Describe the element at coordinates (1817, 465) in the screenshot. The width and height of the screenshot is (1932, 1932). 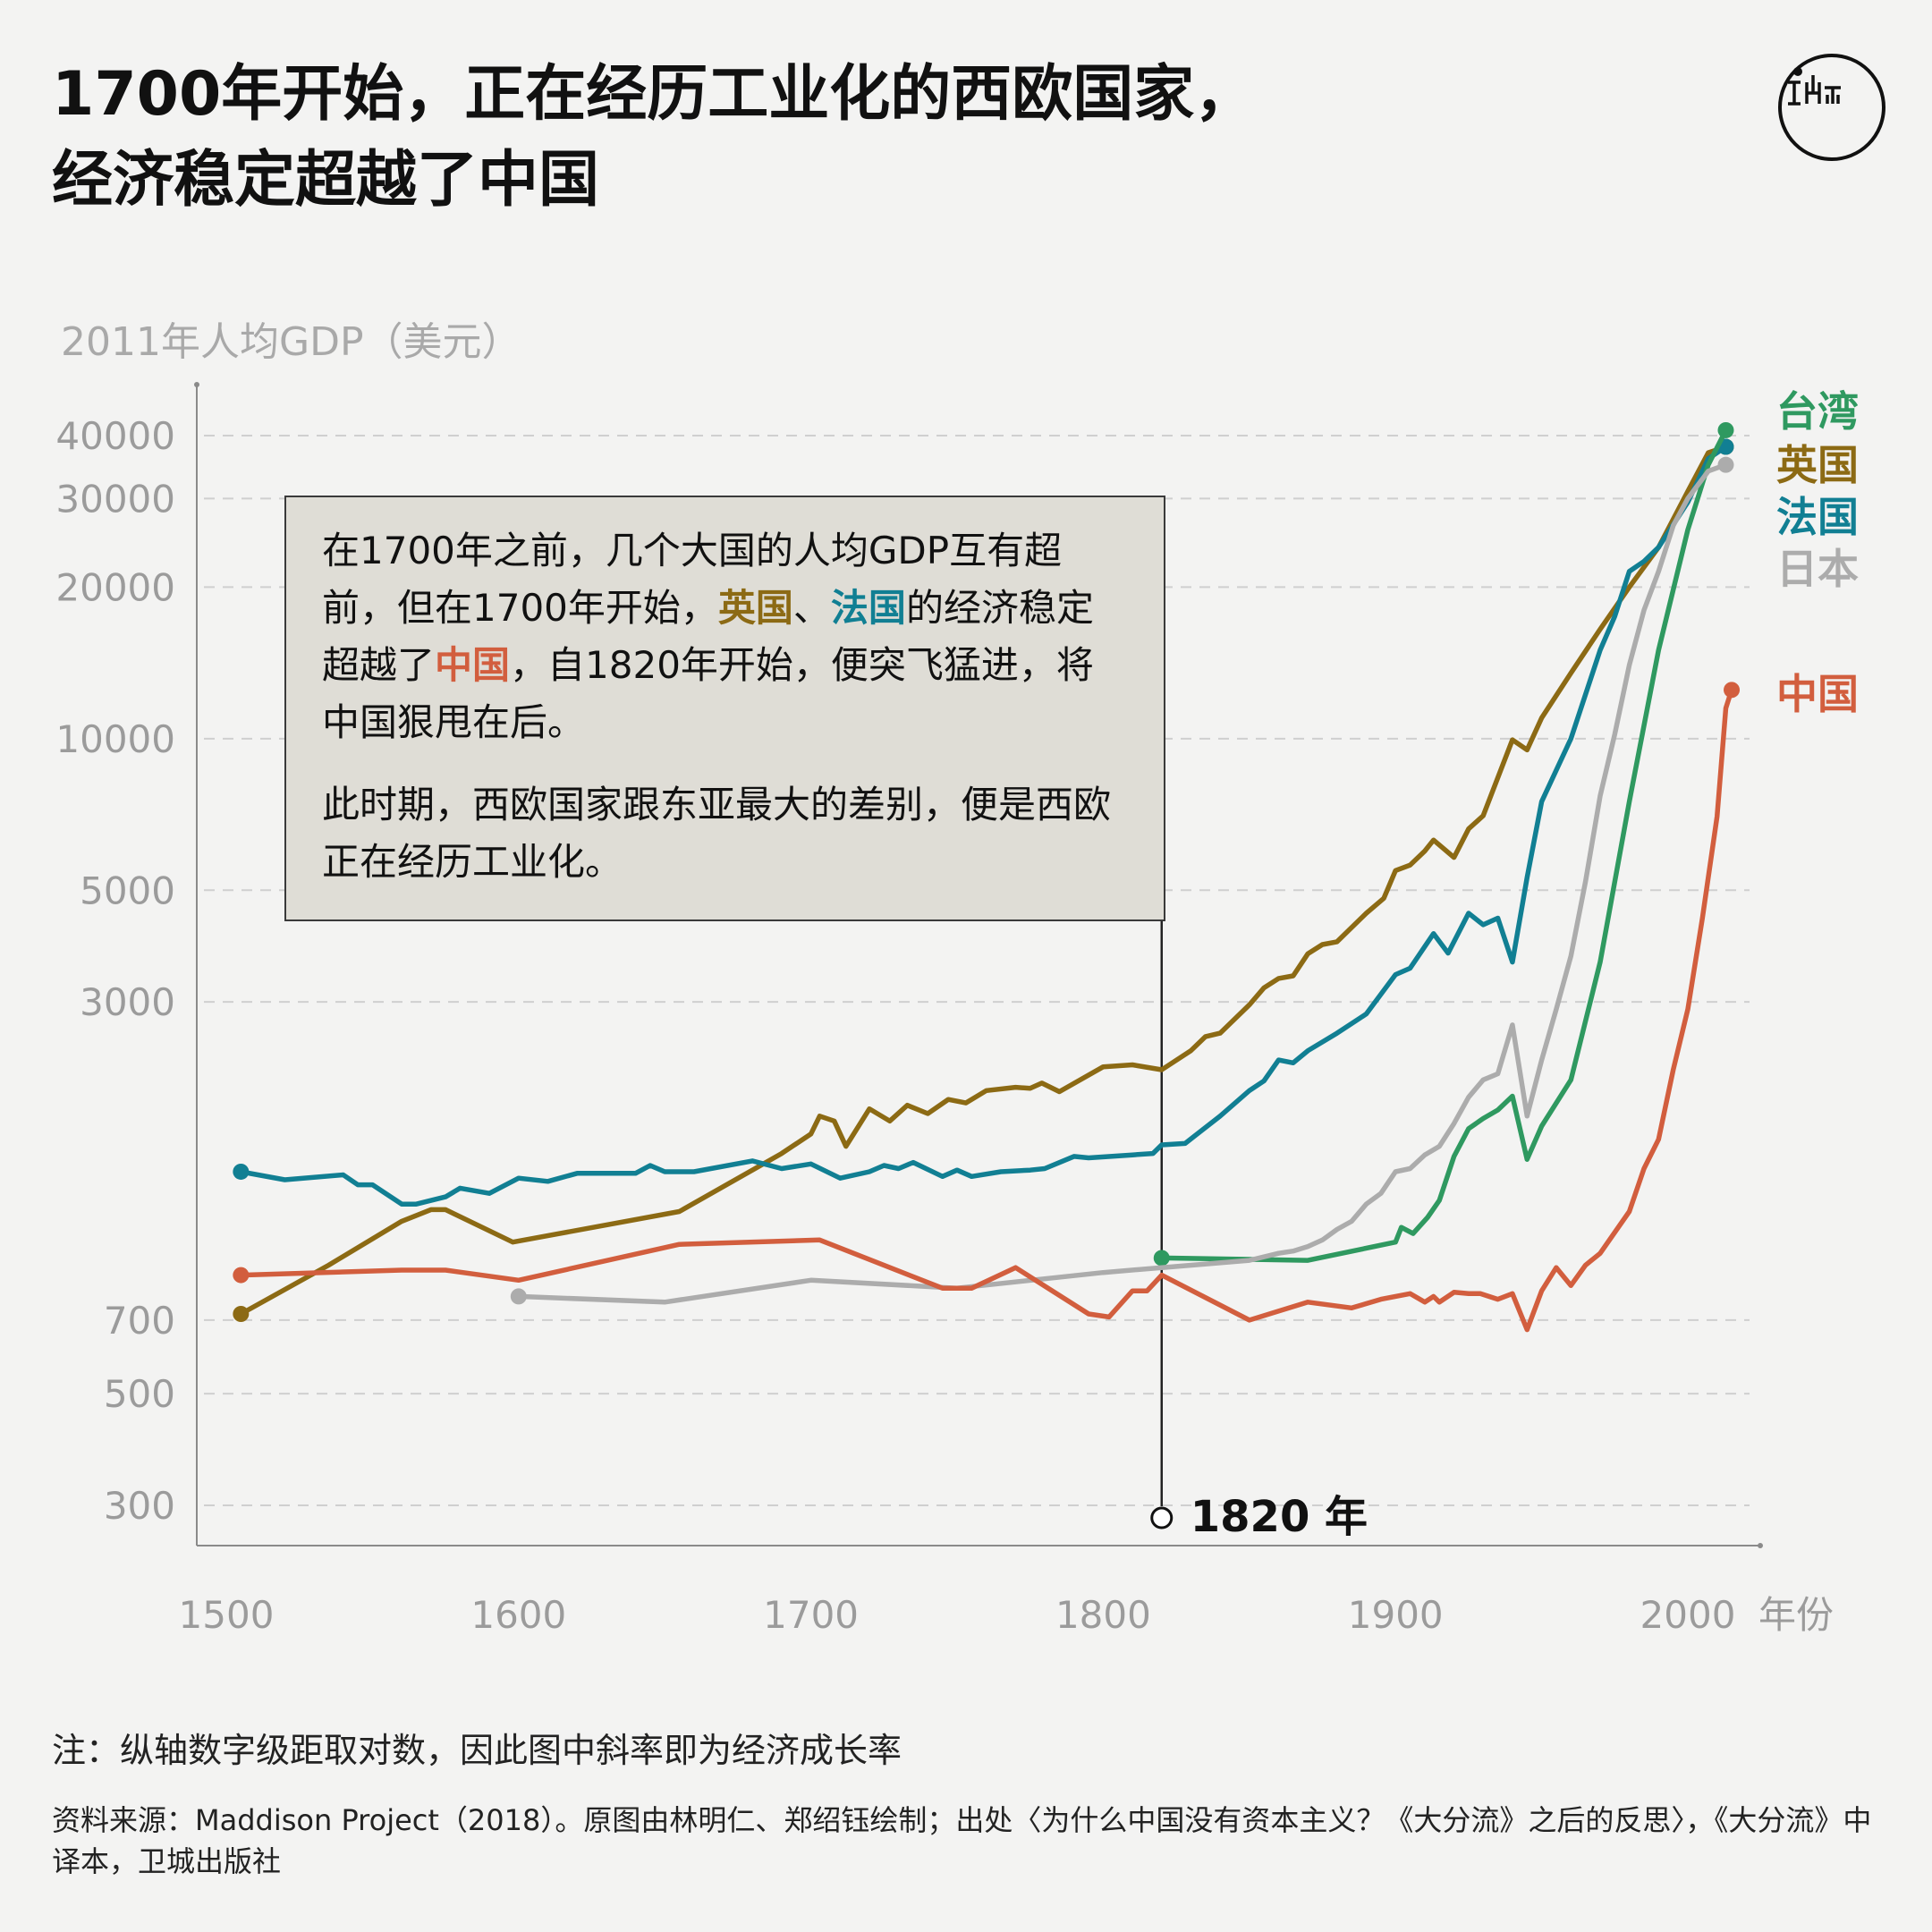
I see `legend-label-uk: 英国` at that location.